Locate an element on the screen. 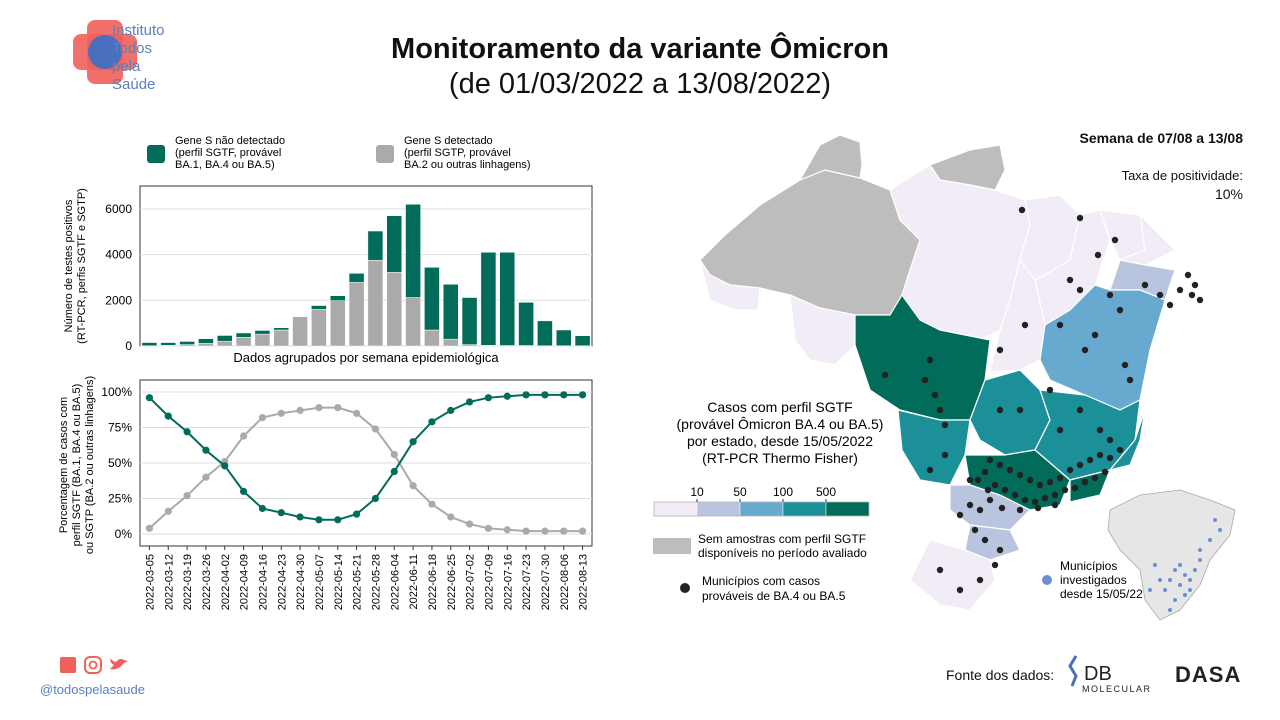 This screenshot has height=720, width=1280. legend-sgtf-swatch is located at coordinates (156, 154).